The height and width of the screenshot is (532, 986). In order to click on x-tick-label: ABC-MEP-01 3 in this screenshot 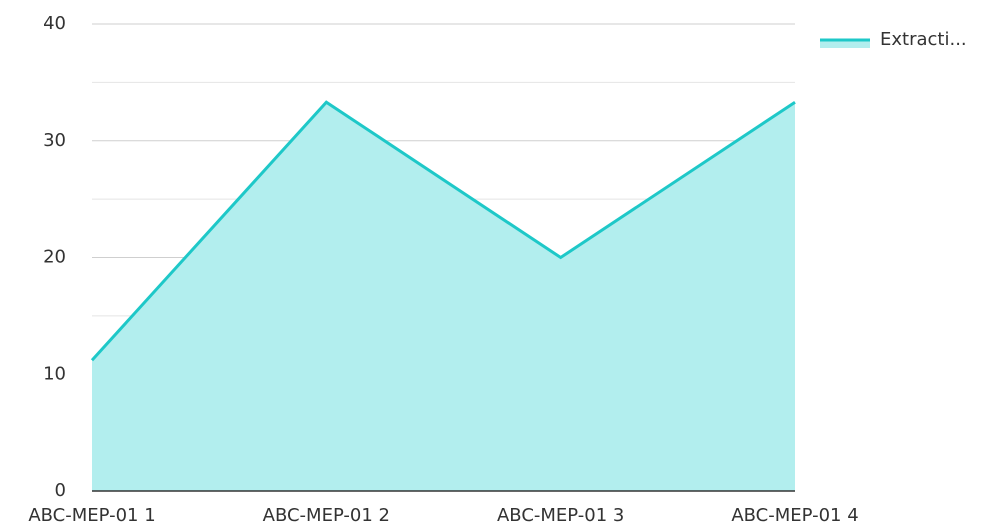, I will do `click(560, 515)`.